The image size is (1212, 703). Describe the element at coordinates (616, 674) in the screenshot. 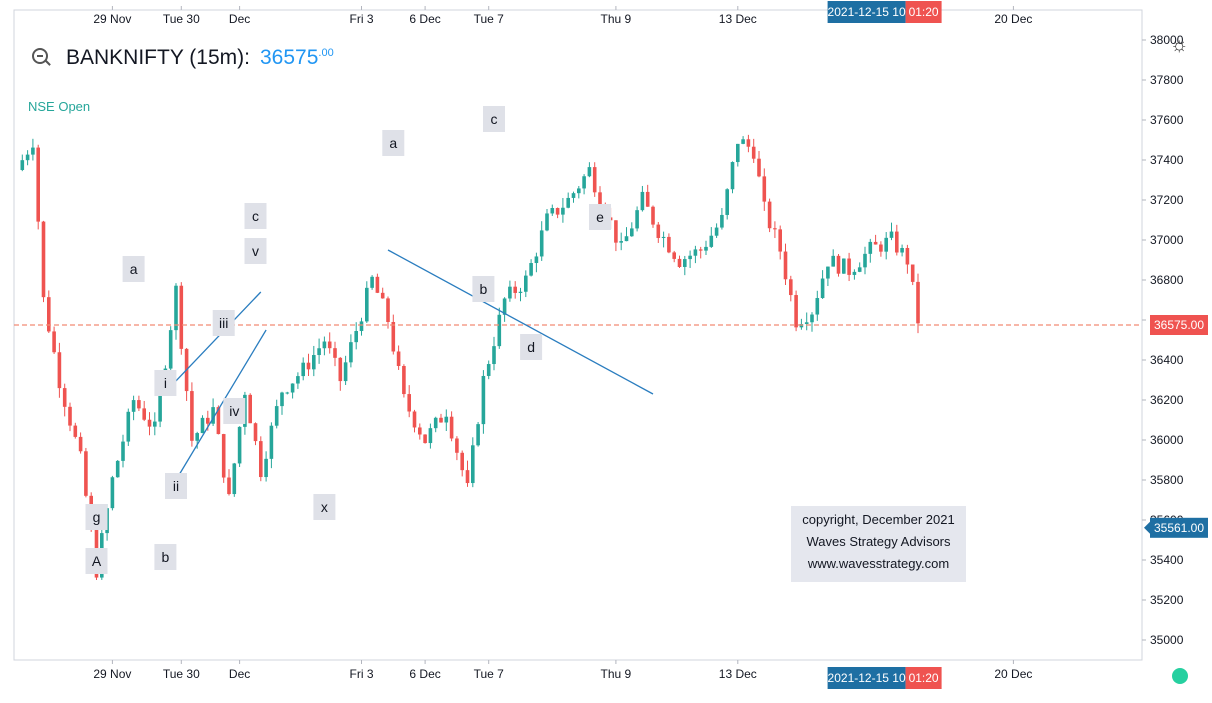

I see `x-tick-label: Thu 9` at that location.